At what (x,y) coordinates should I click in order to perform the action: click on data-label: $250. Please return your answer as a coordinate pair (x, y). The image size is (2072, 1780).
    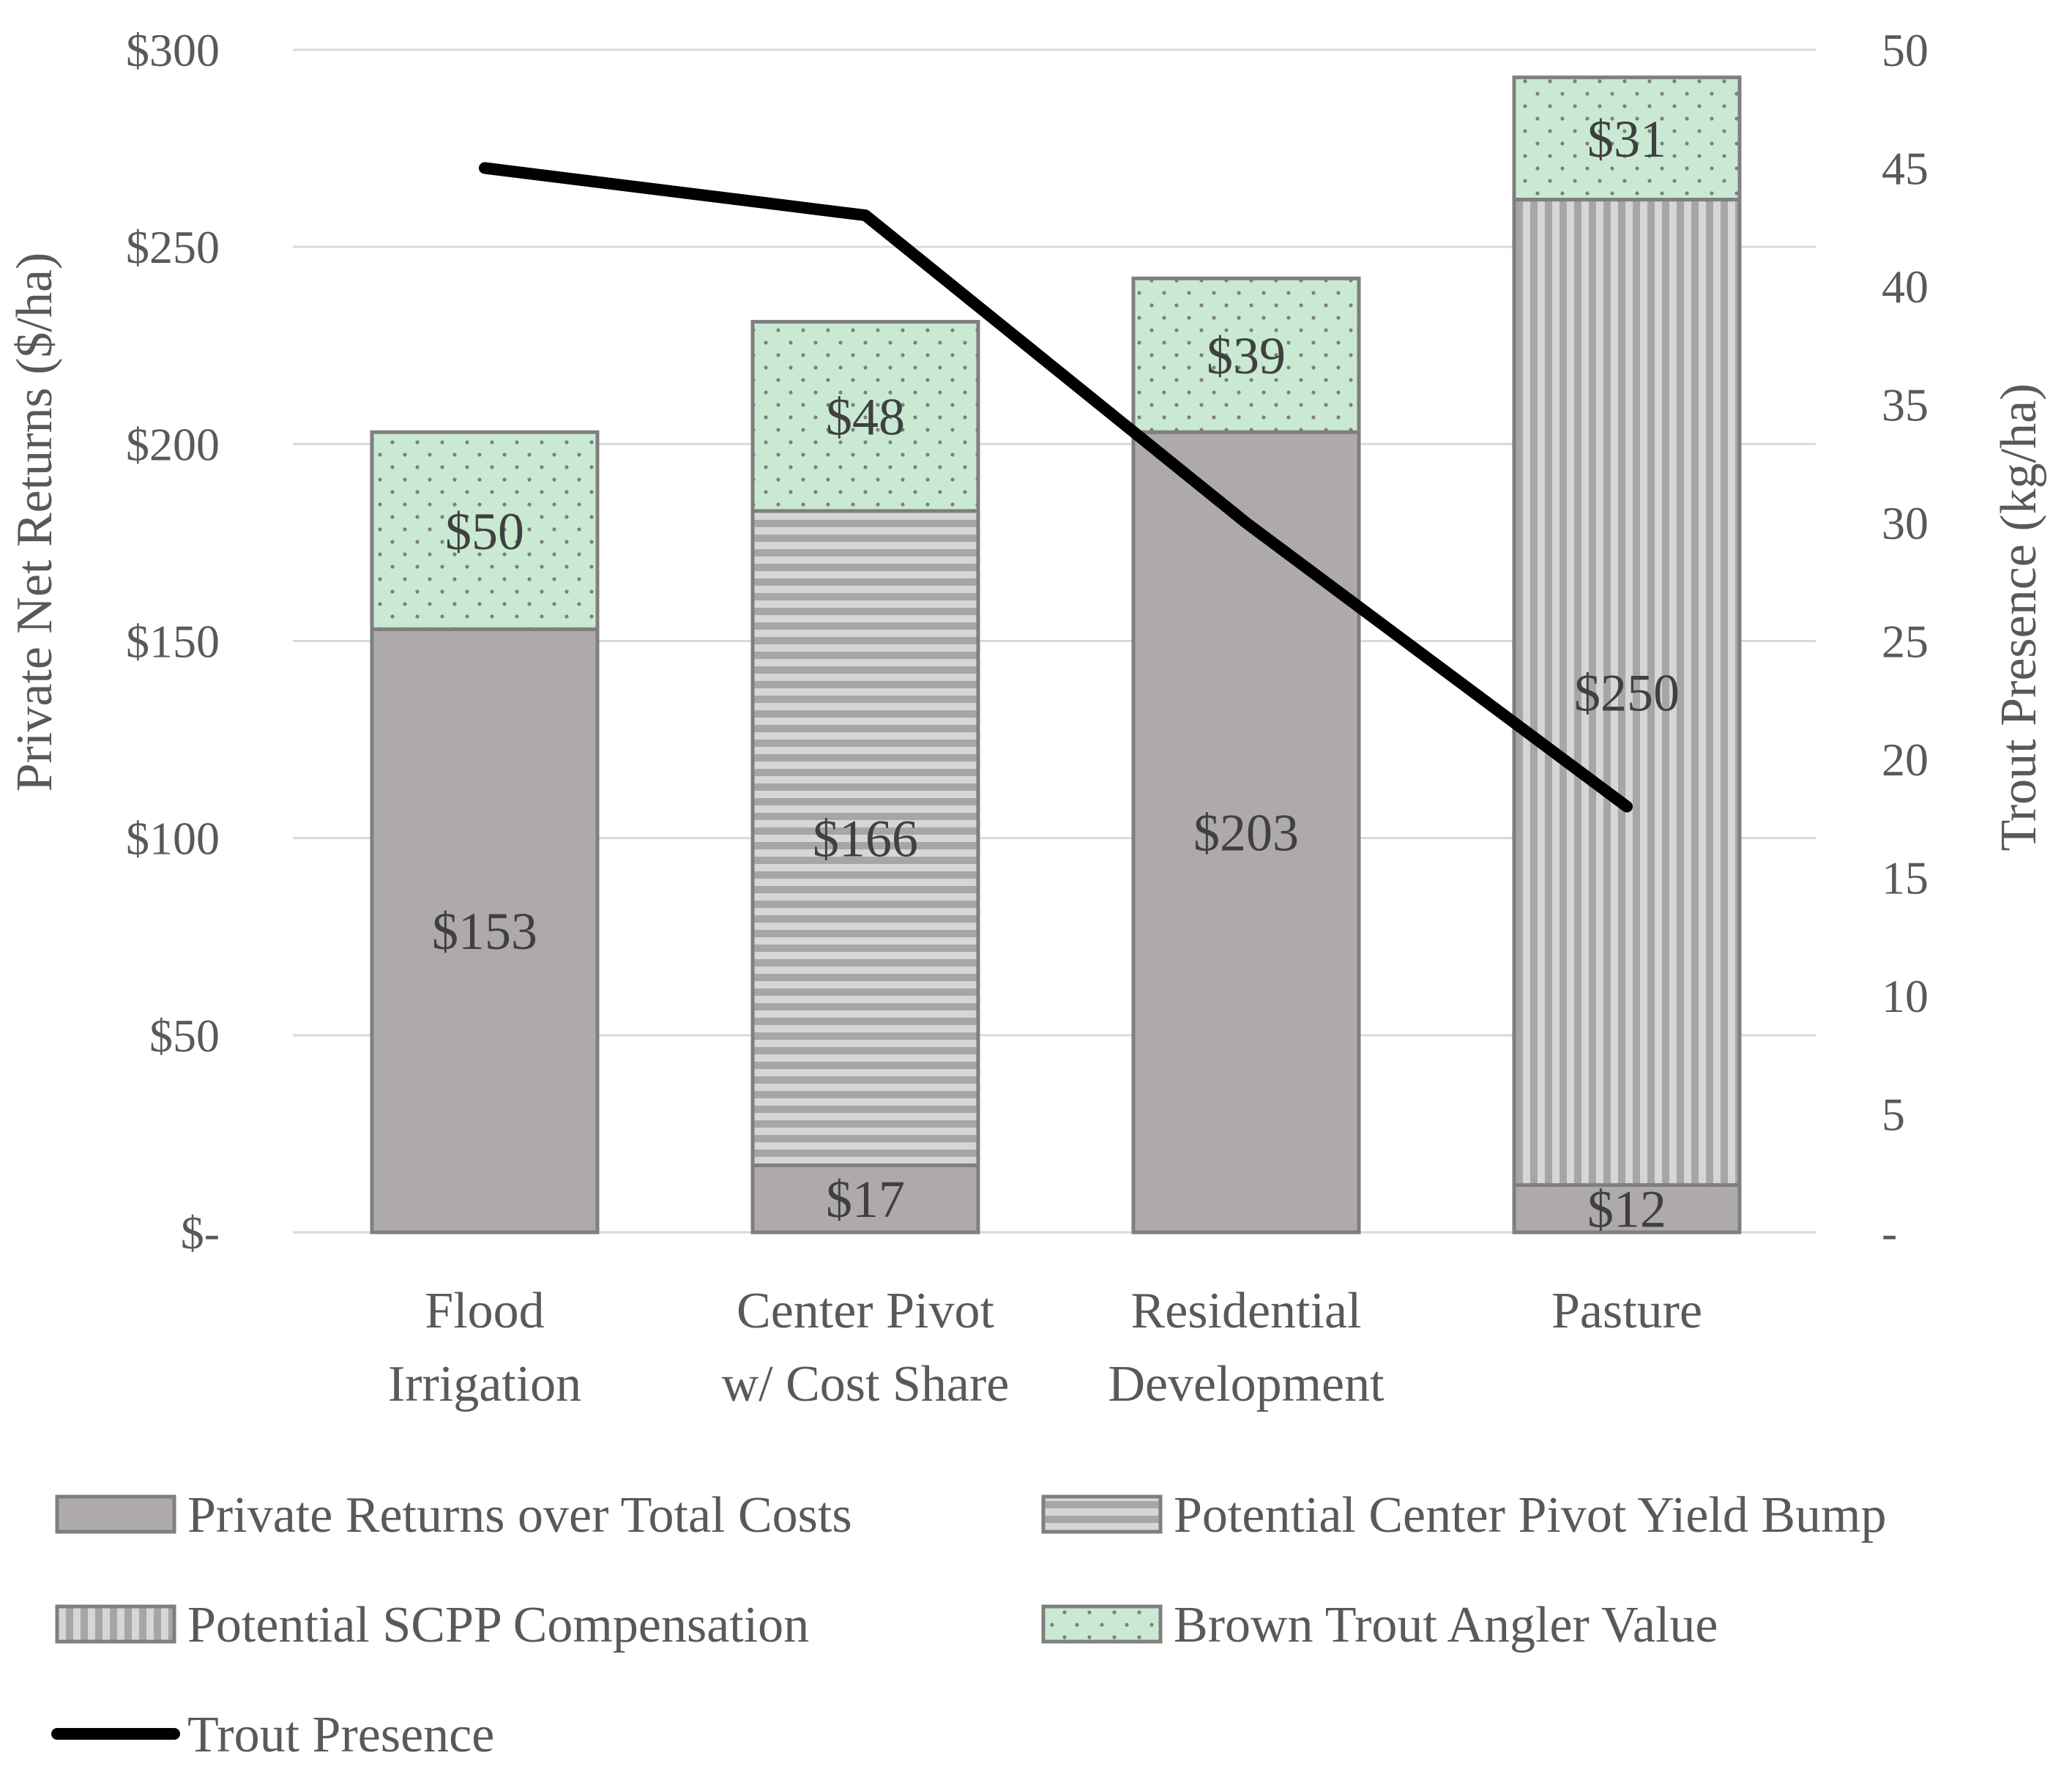
    Looking at the image, I should click on (1627, 692).